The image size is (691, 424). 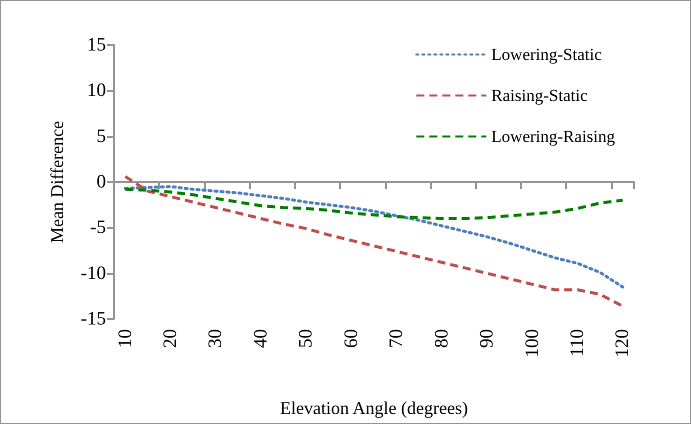 I want to click on x-tick-label: 70, so click(x=397, y=338).